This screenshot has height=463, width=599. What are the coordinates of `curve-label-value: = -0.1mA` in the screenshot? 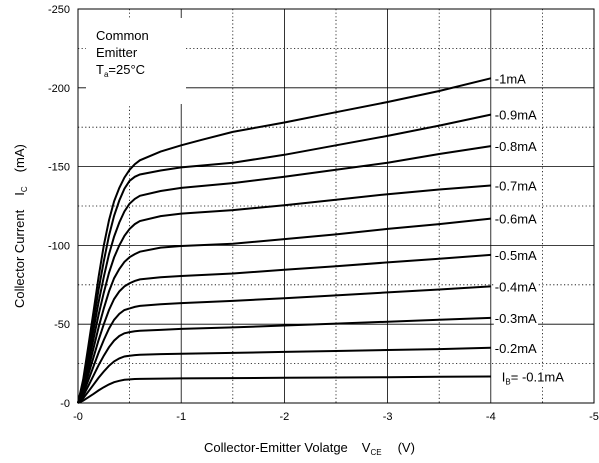 It's located at (537, 377).